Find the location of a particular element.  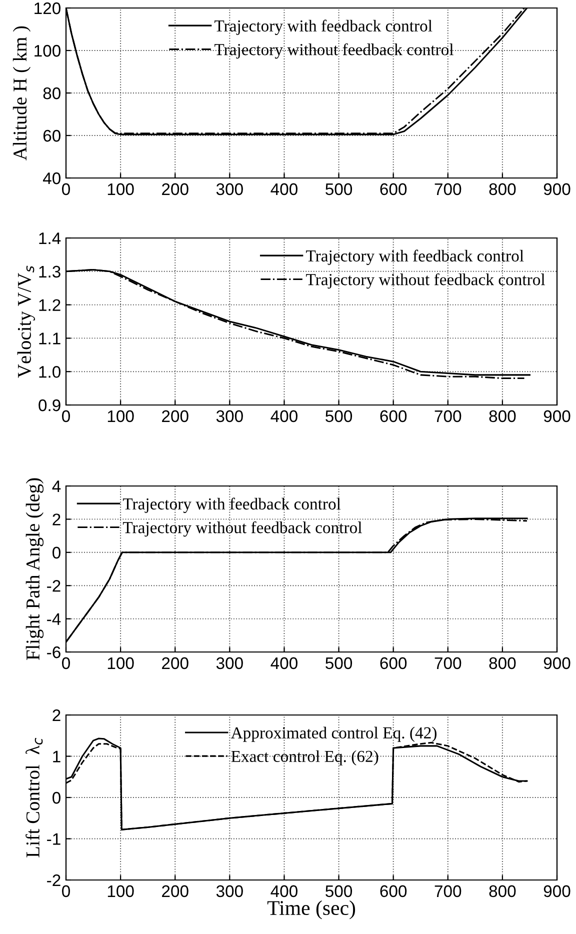

y-tick-label: 4 is located at coordinates (56, 486).